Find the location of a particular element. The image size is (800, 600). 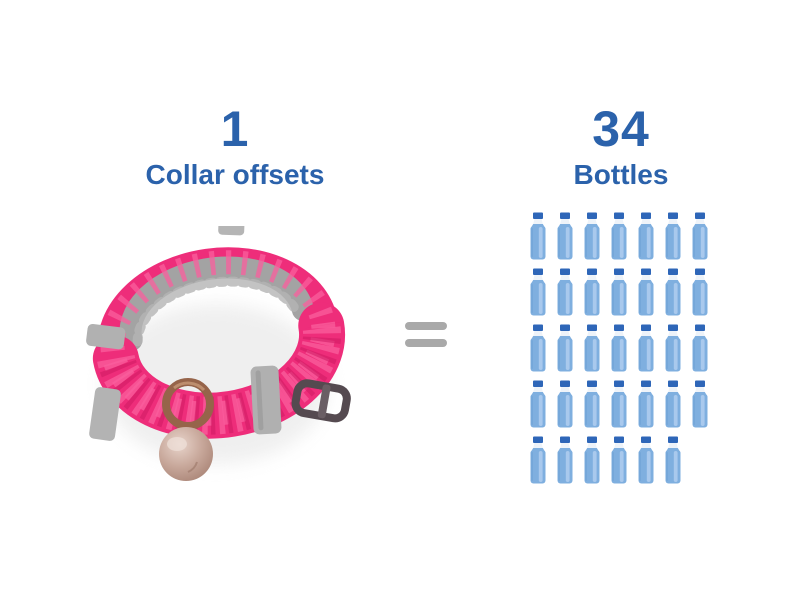

collar-count: 1 is located at coordinates (235, 129).